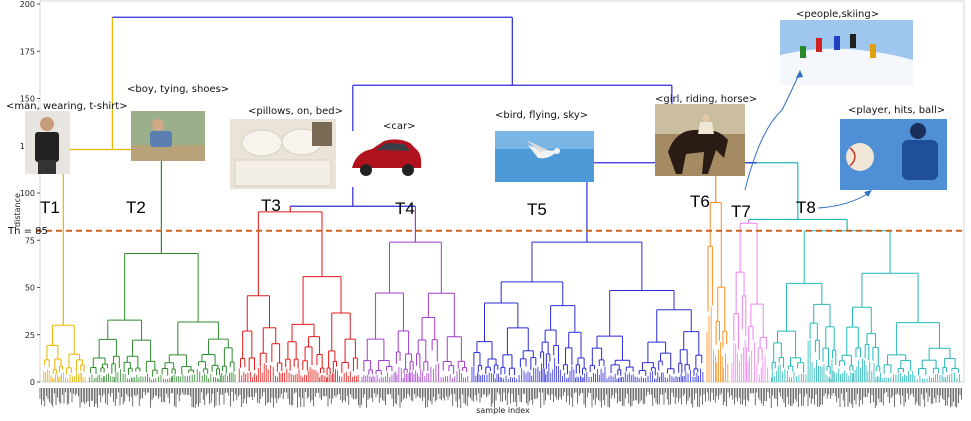 Image resolution: width=971 pixels, height=421 pixels. What do you see at coordinates (27, 231) in the screenshot?
I see `threshold-label: Th = 85` at bounding box center [27, 231].